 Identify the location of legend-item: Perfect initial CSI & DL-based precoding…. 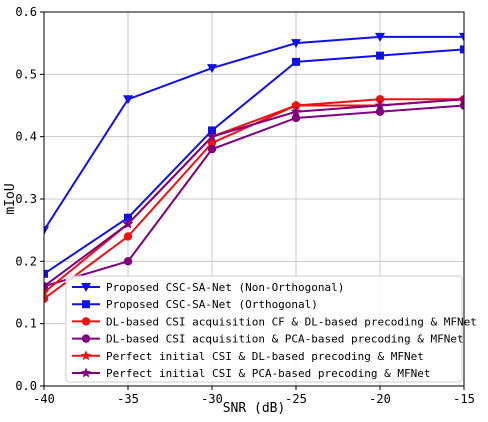
(248, 356).